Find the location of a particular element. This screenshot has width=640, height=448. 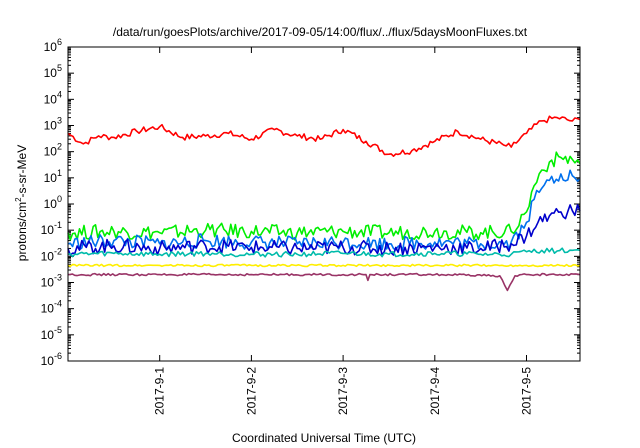

y-tick-label-7: 10¹ is located at coordinates (53, 176).